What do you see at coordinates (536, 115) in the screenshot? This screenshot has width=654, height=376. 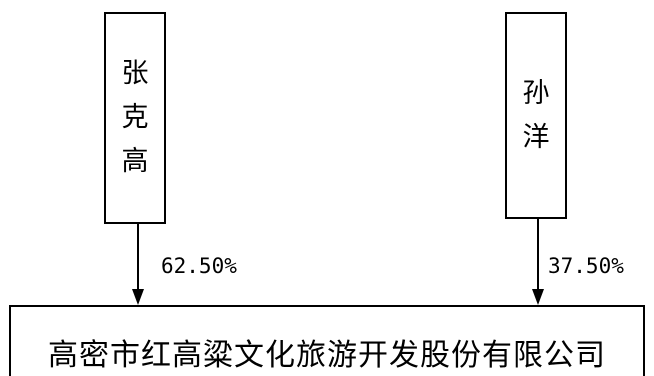 I see `shareholder-box-sun-yang: 孙 洋` at bounding box center [536, 115].